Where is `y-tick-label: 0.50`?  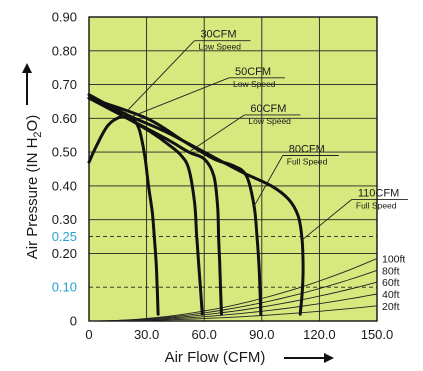 y-tick-label: 0.50 is located at coordinates (64, 152).